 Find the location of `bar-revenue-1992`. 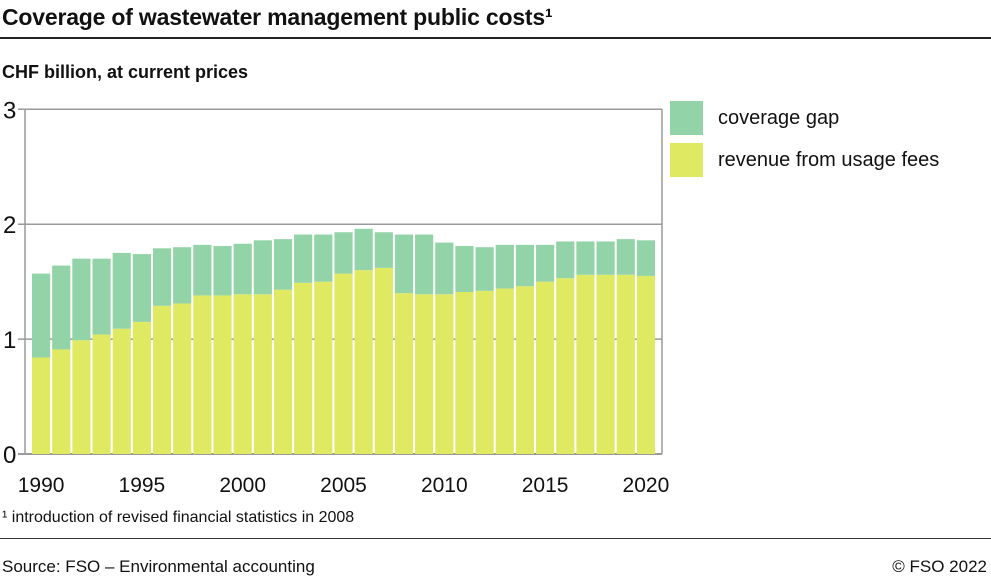

bar-revenue-1992 is located at coordinates (81, 397).